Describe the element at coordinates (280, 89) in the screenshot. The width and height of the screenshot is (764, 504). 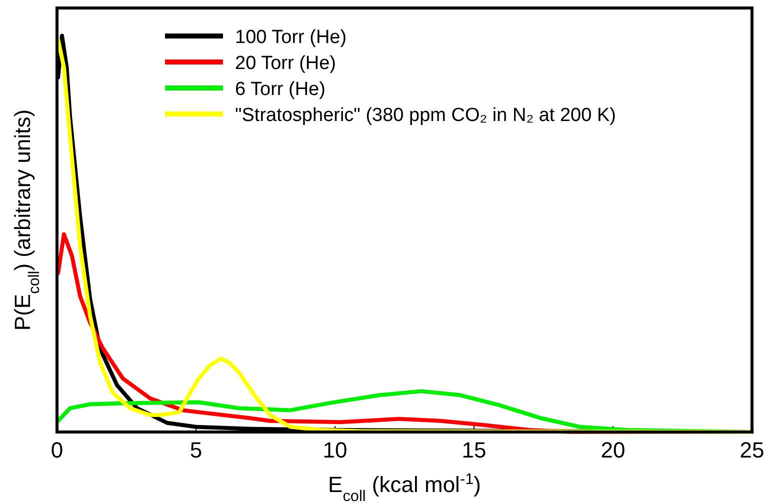
I see `legend-label: 6 Torr (He)` at that location.